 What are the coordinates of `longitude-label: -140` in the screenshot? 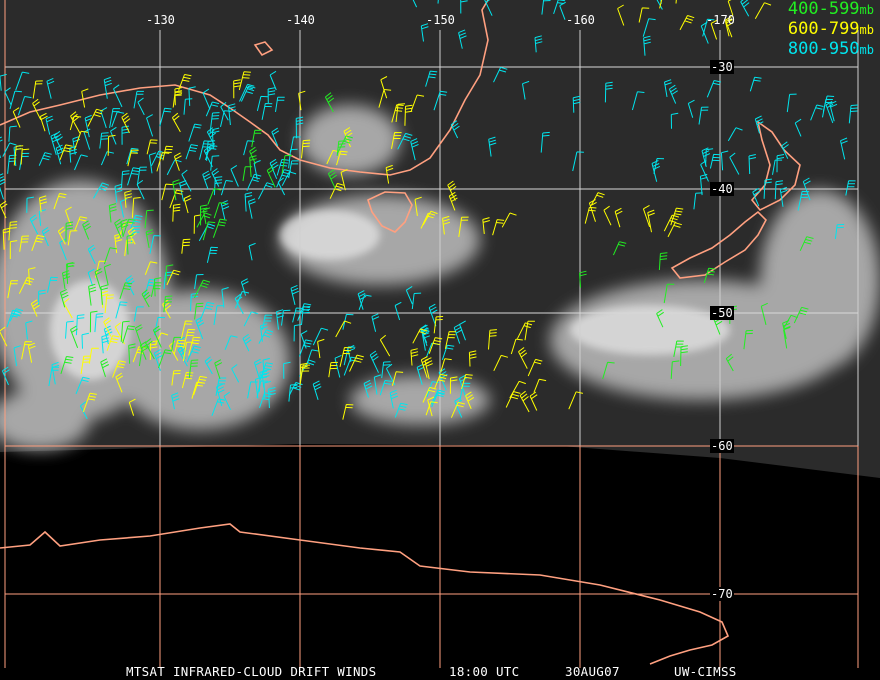 It's located at (300, 20).